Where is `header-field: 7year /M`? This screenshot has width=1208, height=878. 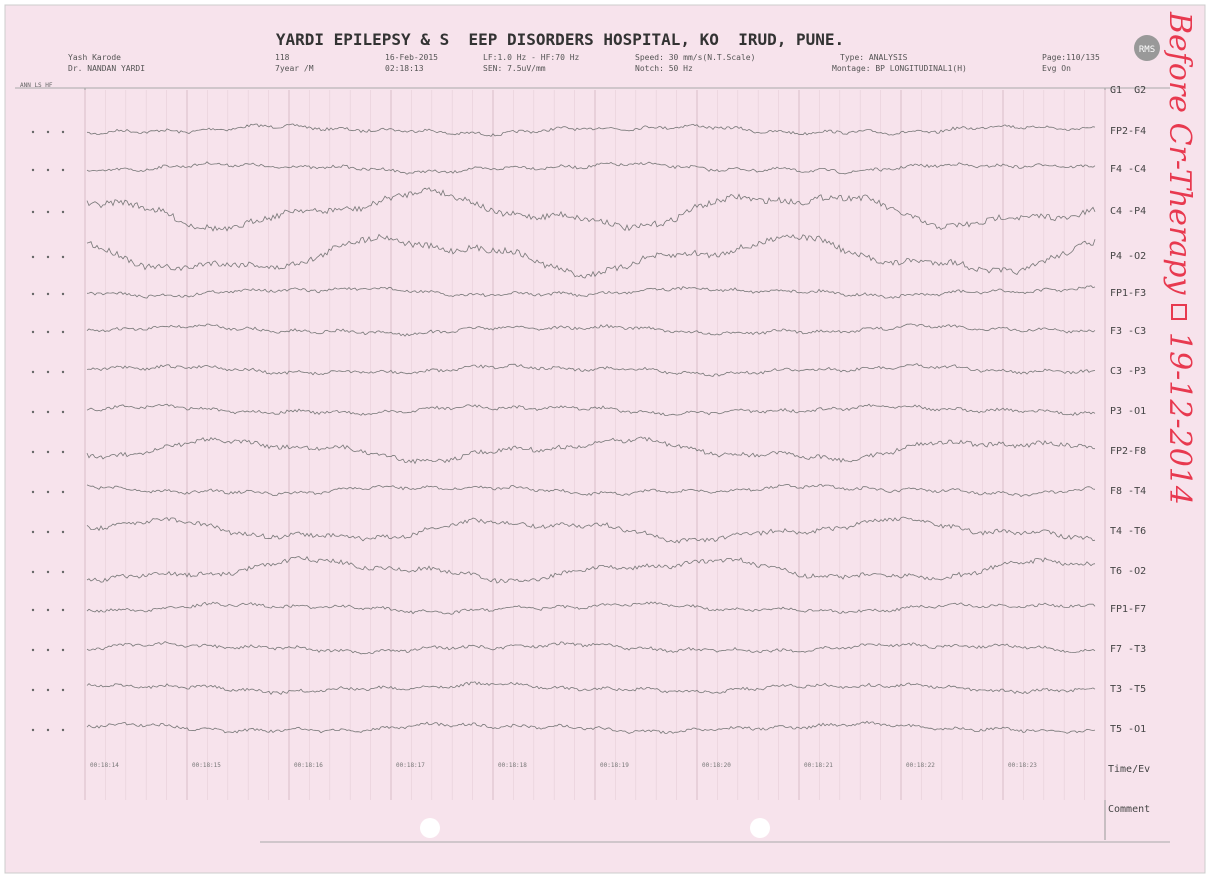
header-field: 7year /M is located at coordinates (294, 68).